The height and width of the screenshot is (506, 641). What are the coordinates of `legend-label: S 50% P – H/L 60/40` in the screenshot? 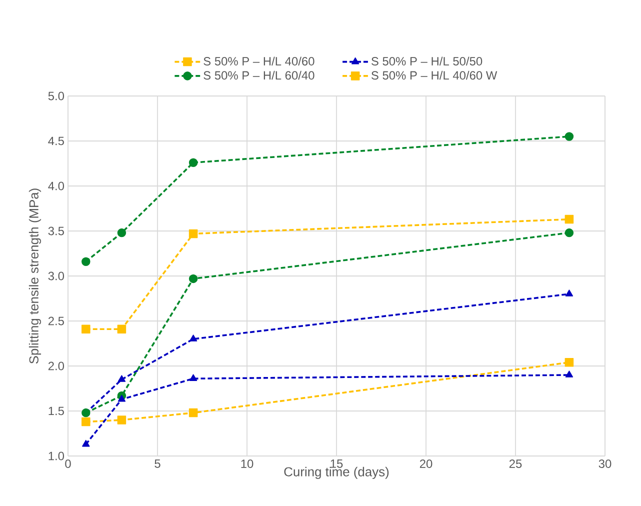 It's located at (259, 75).